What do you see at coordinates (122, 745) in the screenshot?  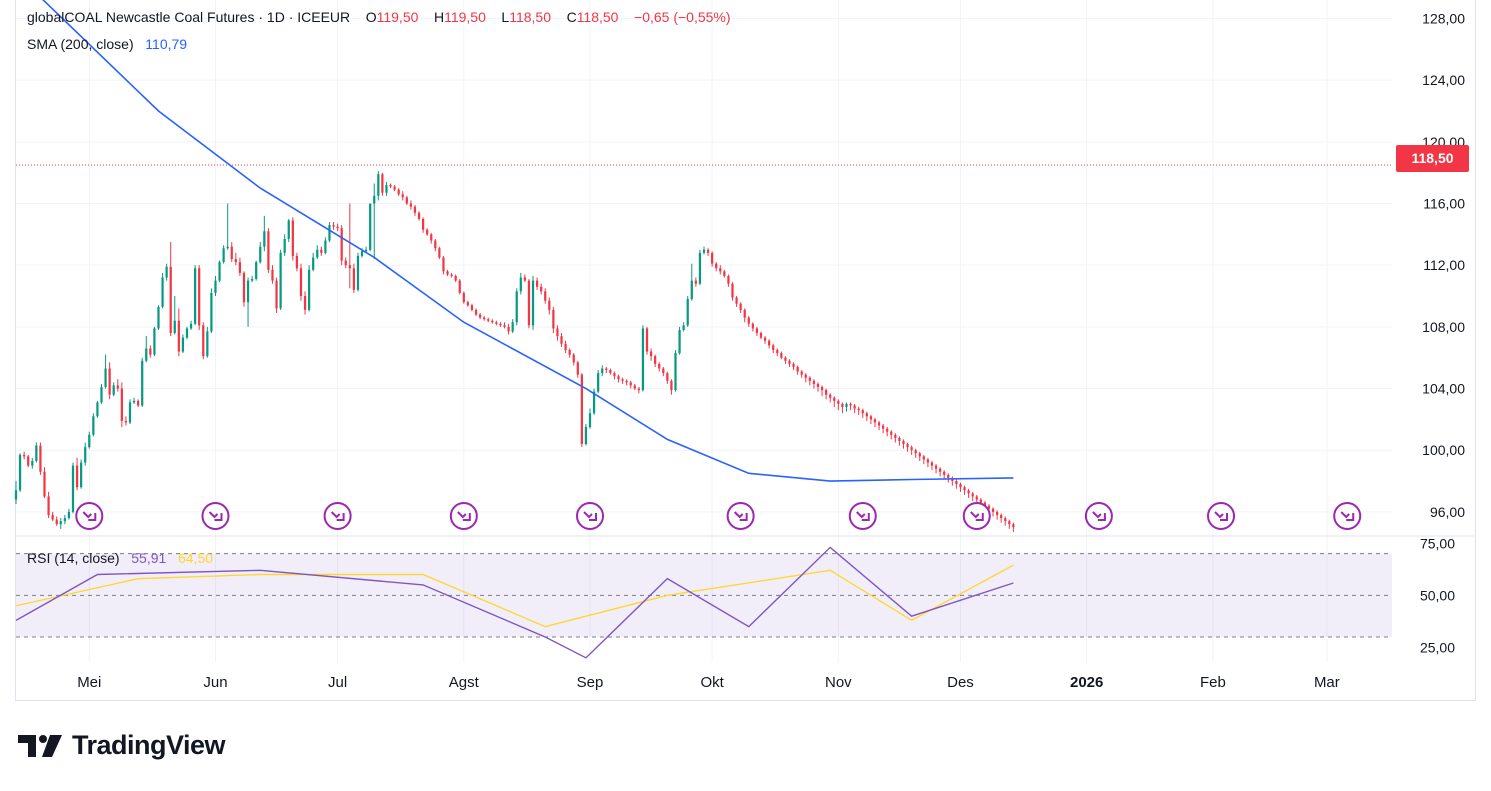 I see `tradingview-logo: TradingView` at bounding box center [122, 745].